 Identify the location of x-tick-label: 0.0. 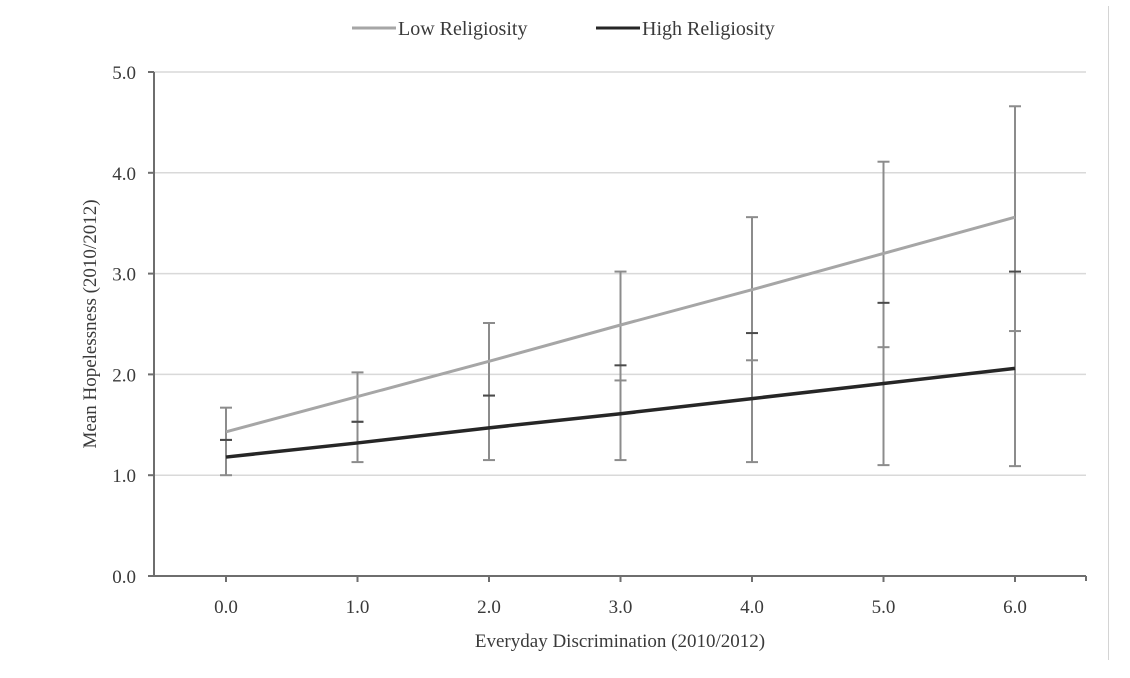
(226, 607).